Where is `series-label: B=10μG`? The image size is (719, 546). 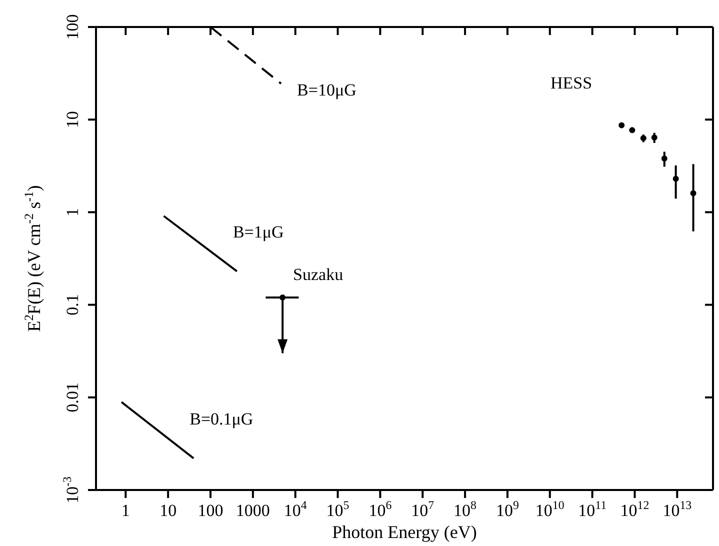
series-label: B=10μG is located at coordinates (326, 90).